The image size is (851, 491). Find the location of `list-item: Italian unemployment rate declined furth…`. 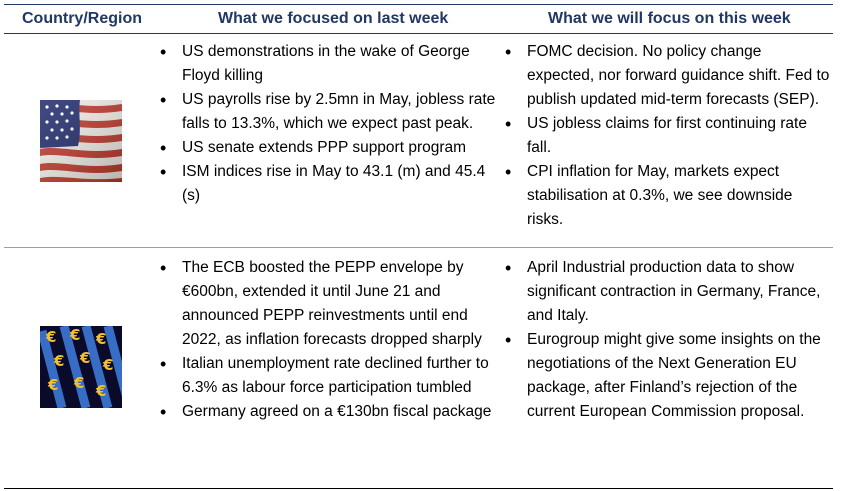

list-item: Italian unemployment rate declined furth… is located at coordinates (330, 376).